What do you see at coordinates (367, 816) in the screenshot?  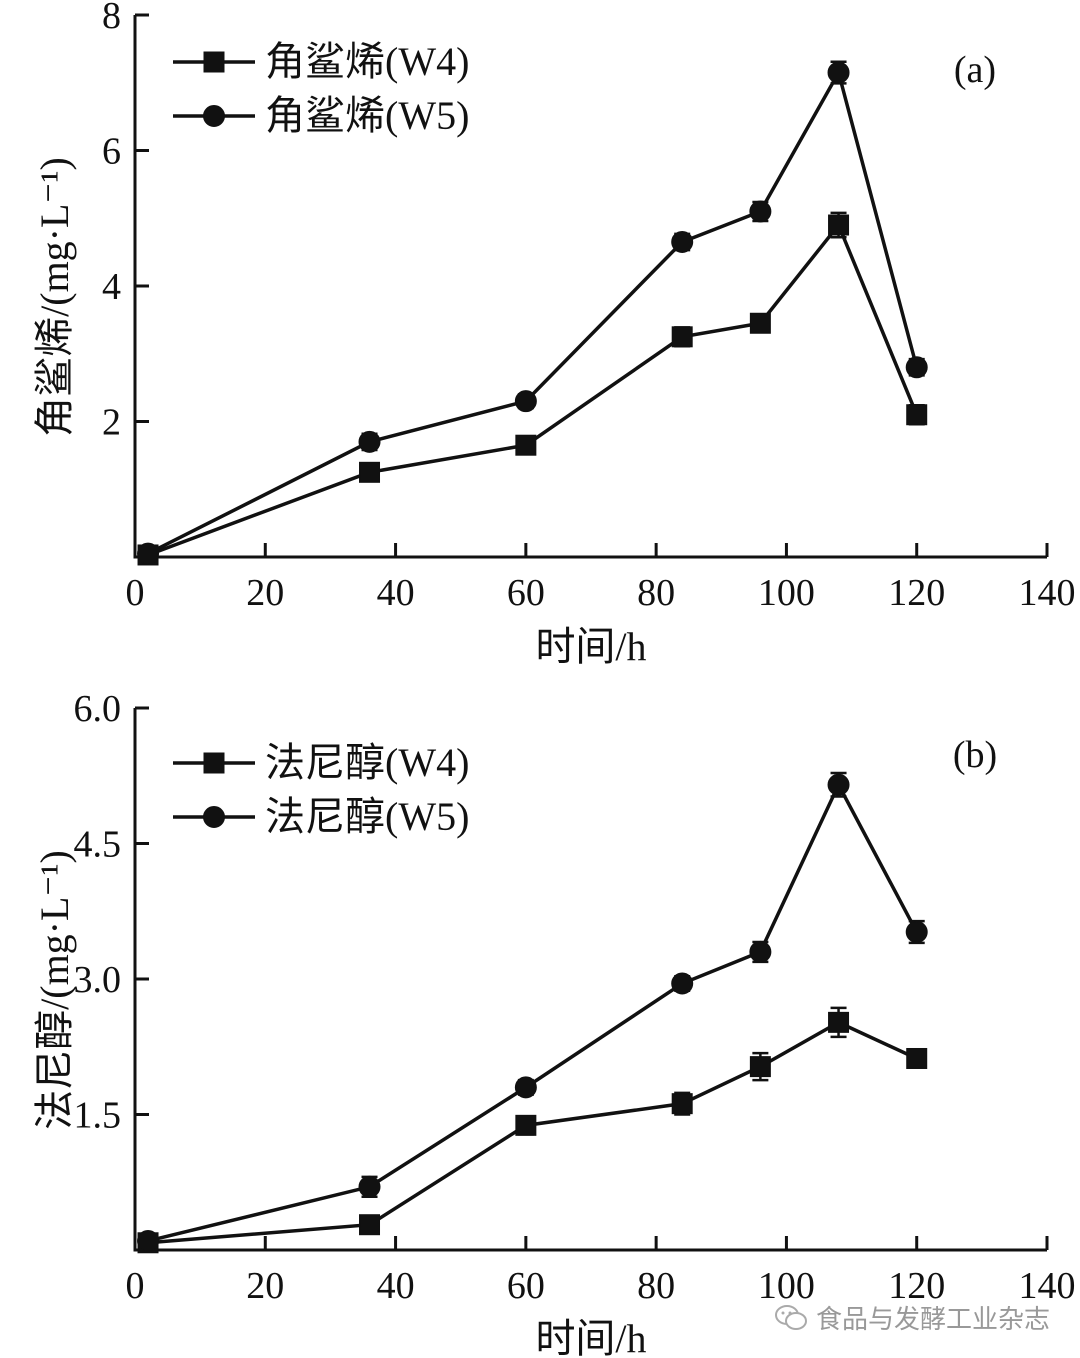 I see `legend-label: 法尼醇(W5)` at bounding box center [367, 816].